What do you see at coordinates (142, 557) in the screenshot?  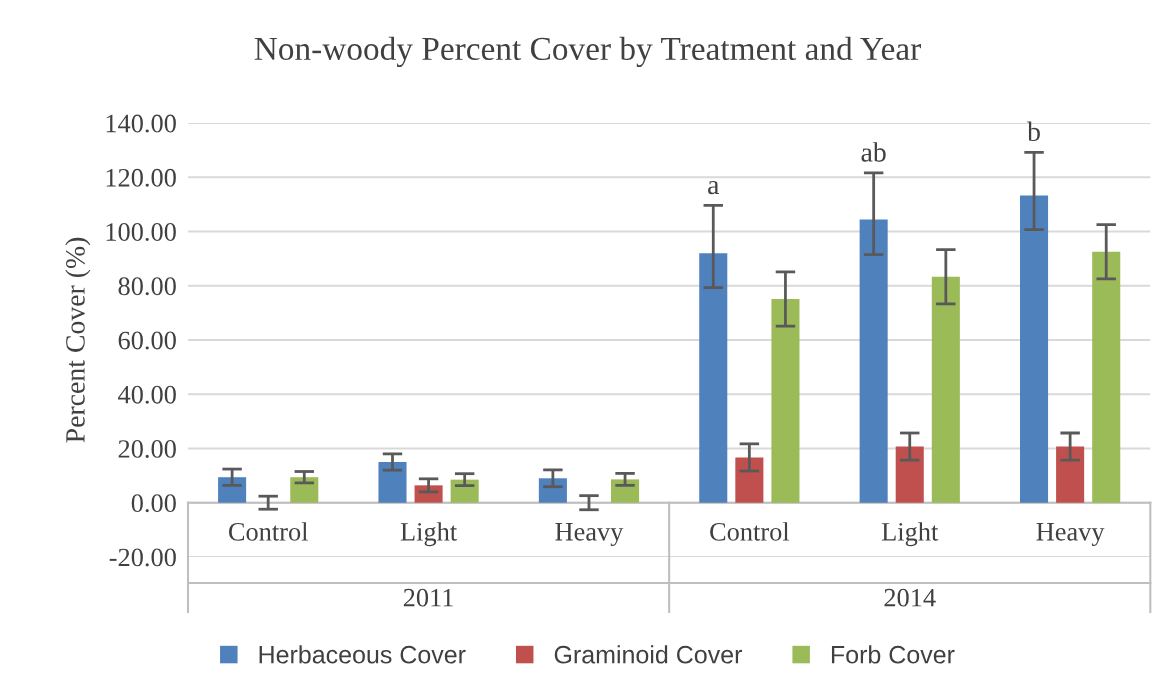 I see `y-tick-label: -20.00` at bounding box center [142, 557].